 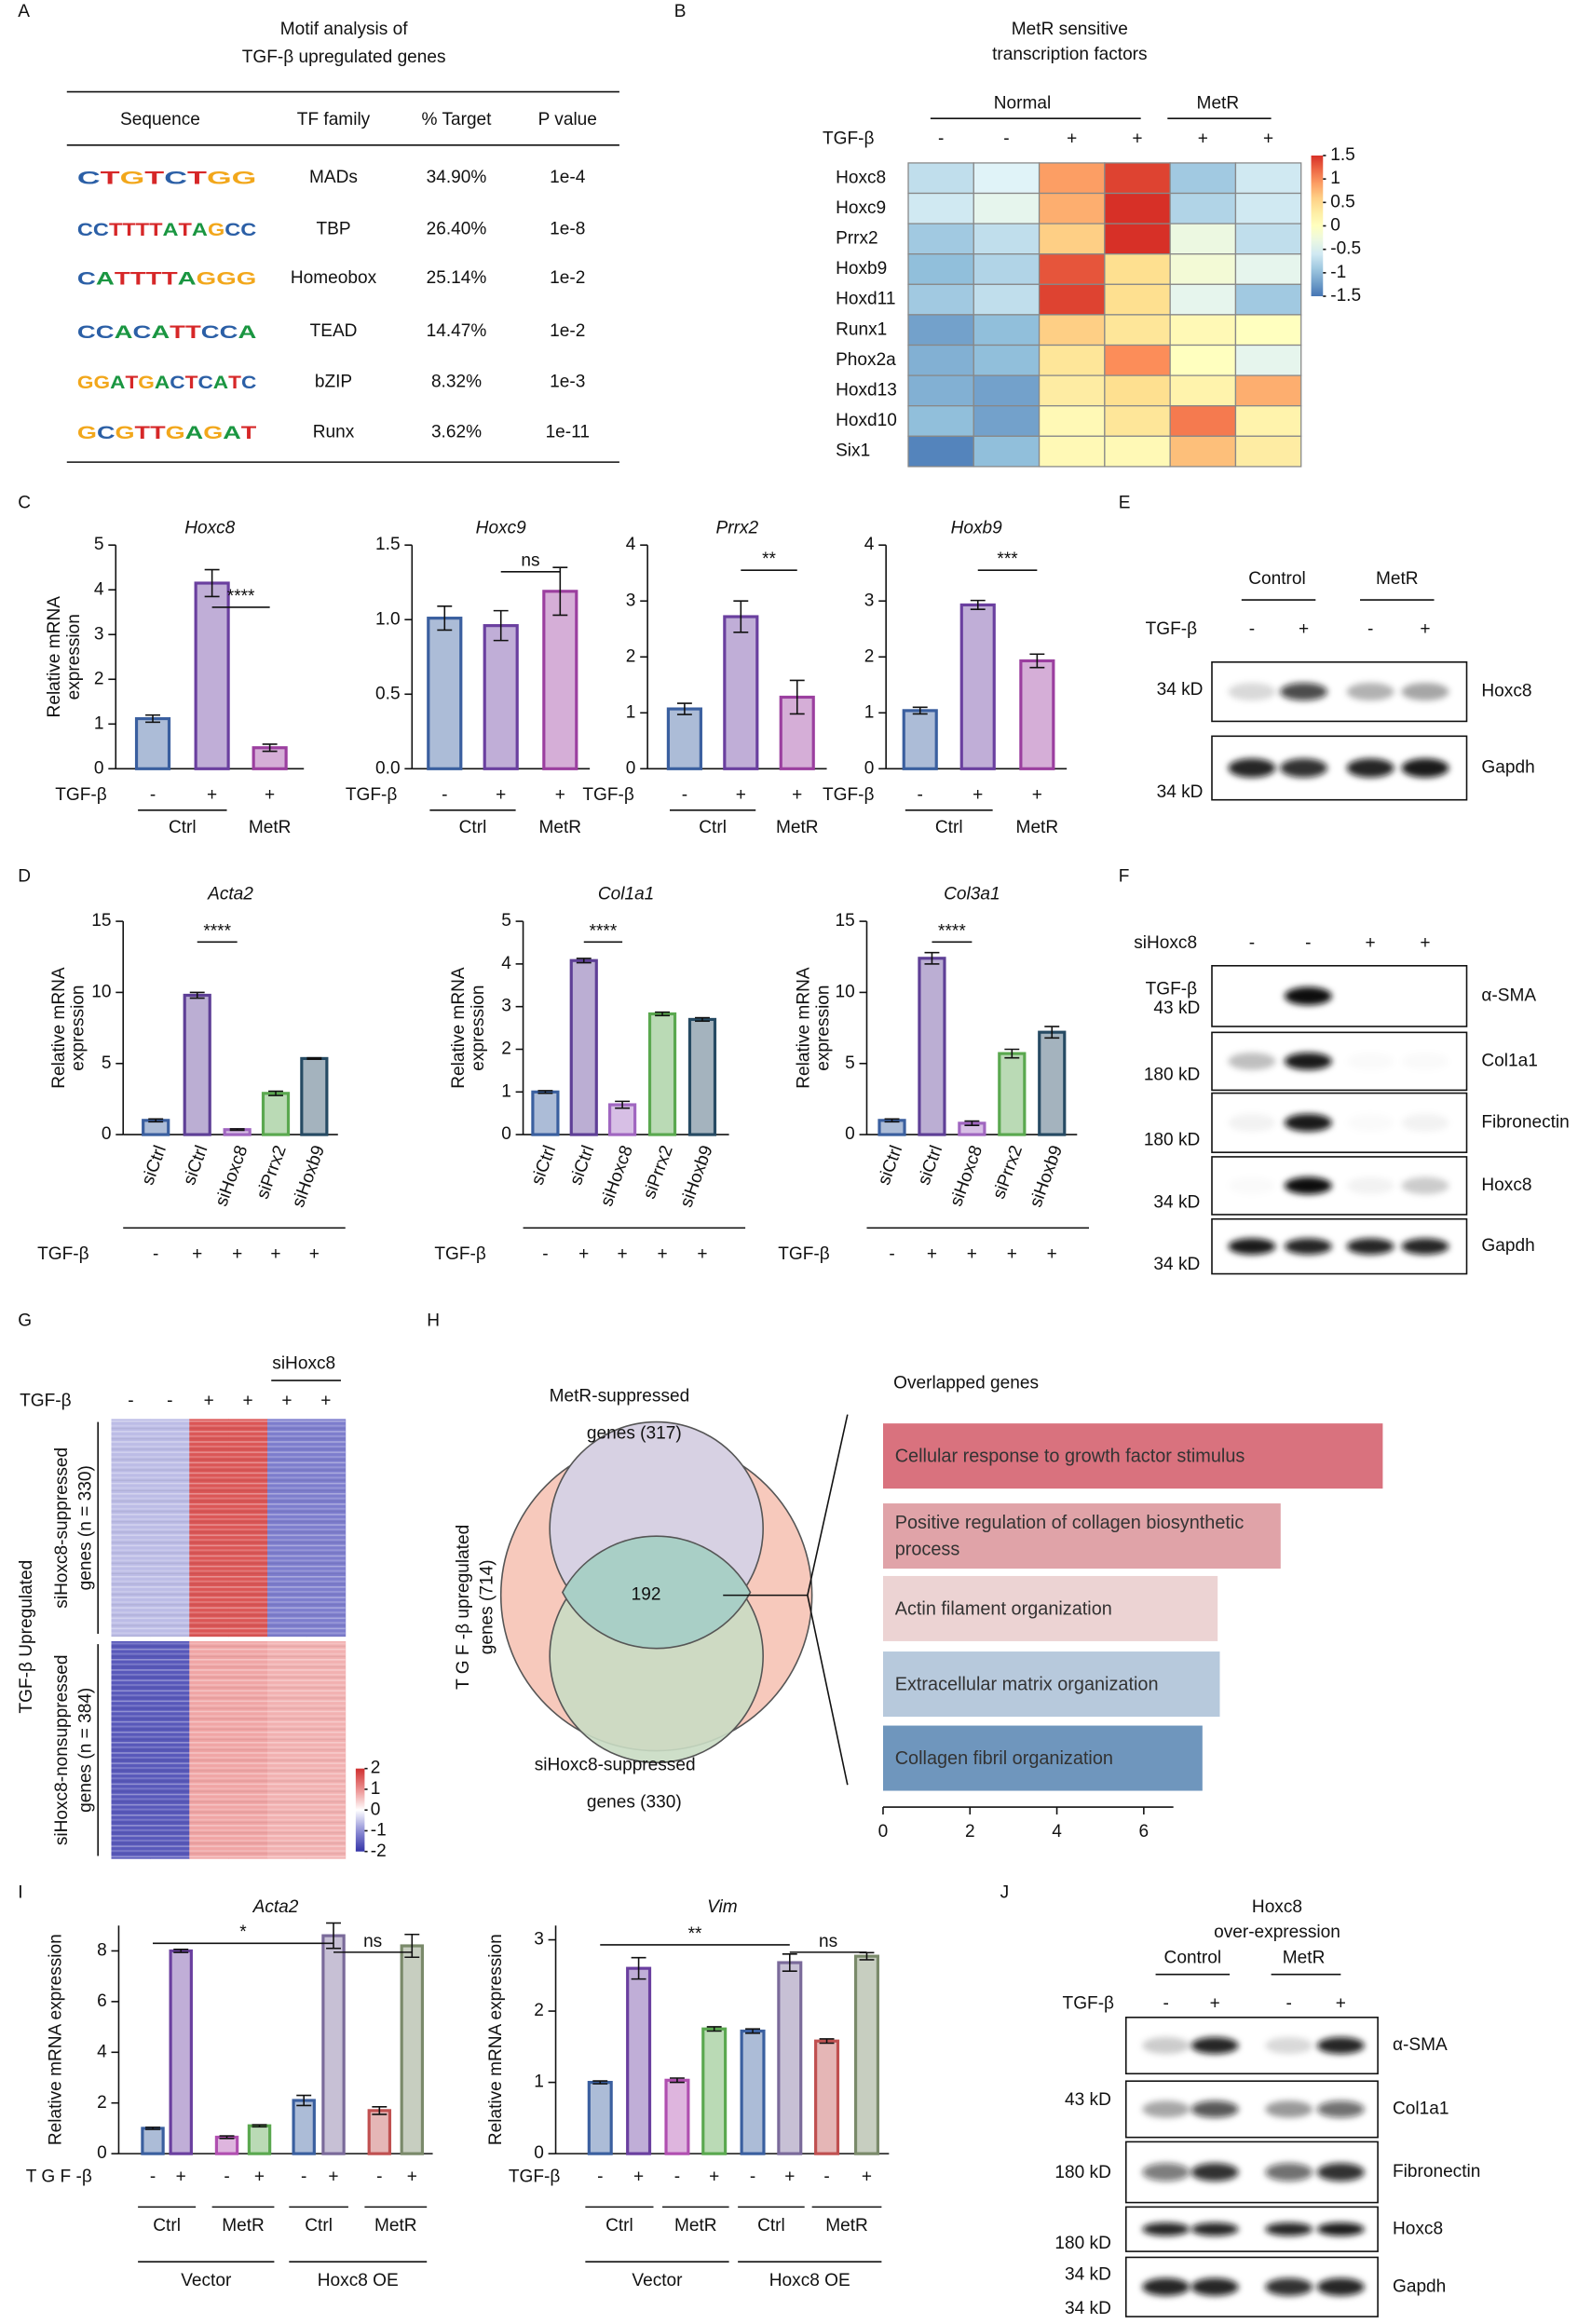 I want to click on chart-title: Col1a1, so click(x=626, y=894).